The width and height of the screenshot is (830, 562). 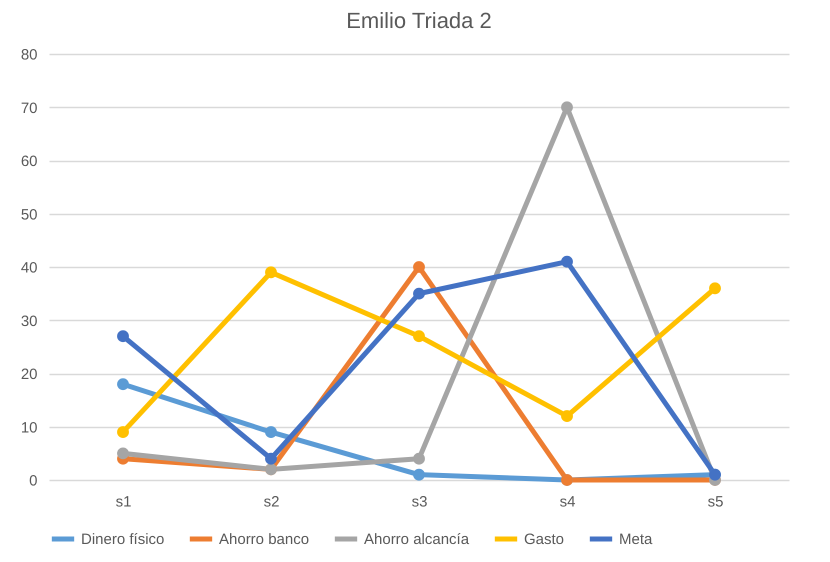 What do you see at coordinates (419, 20) in the screenshot?
I see `chart-title: Emilio Triada 2` at bounding box center [419, 20].